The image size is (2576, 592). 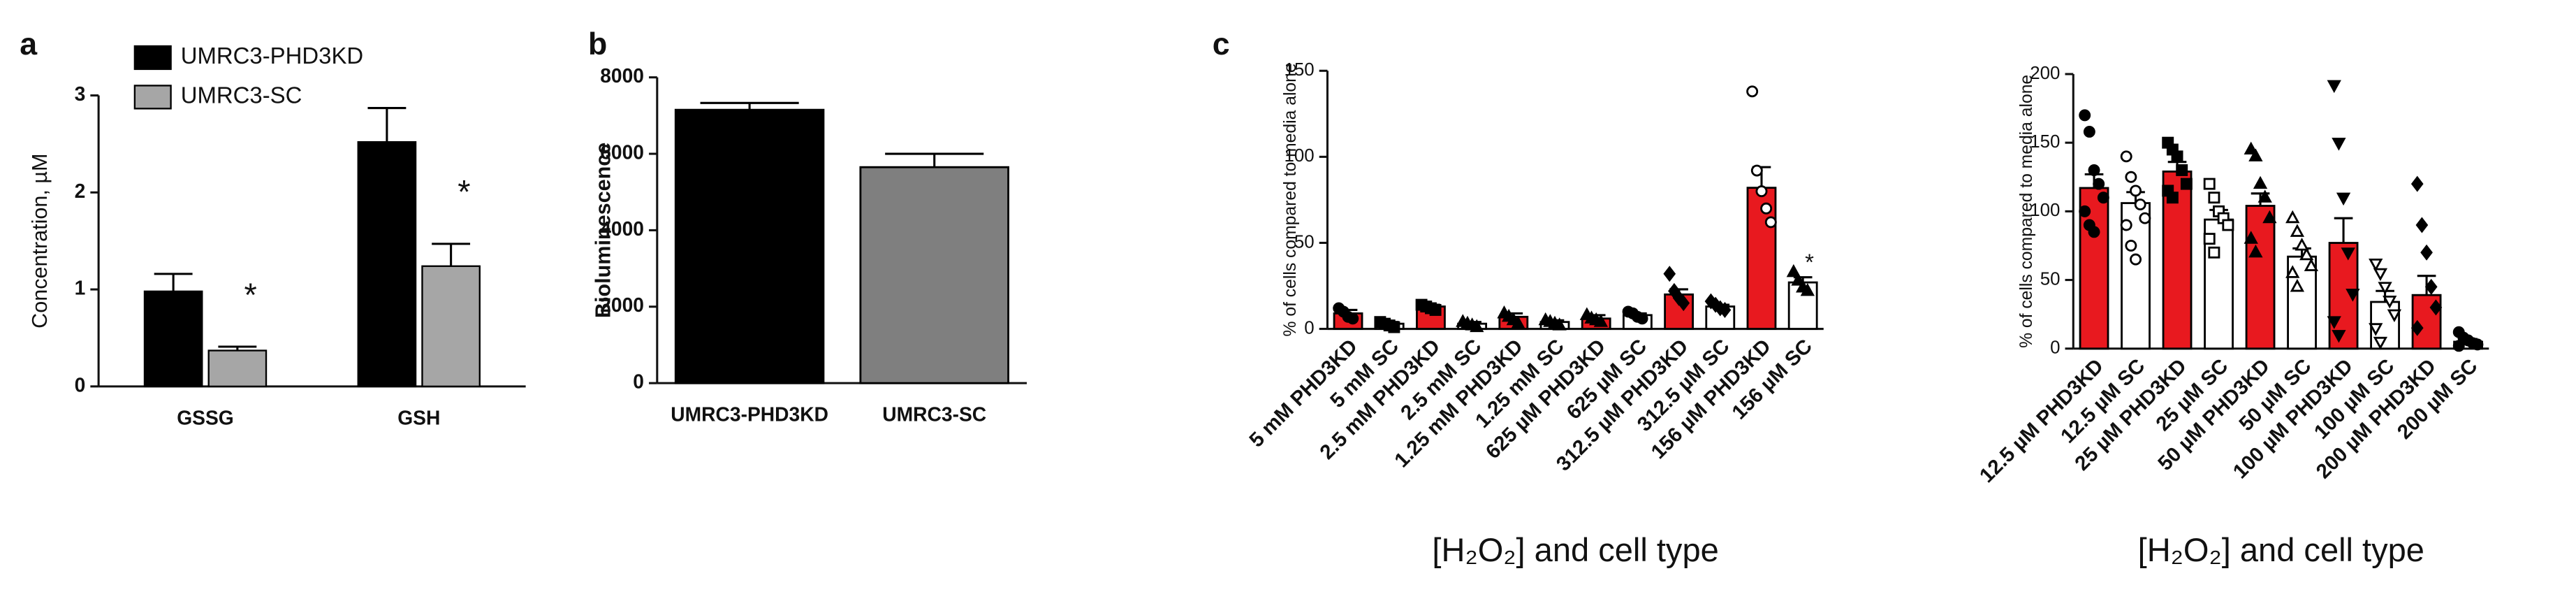 What do you see at coordinates (622, 152) in the screenshot?
I see `y-tick-label: 6000` at bounding box center [622, 152].